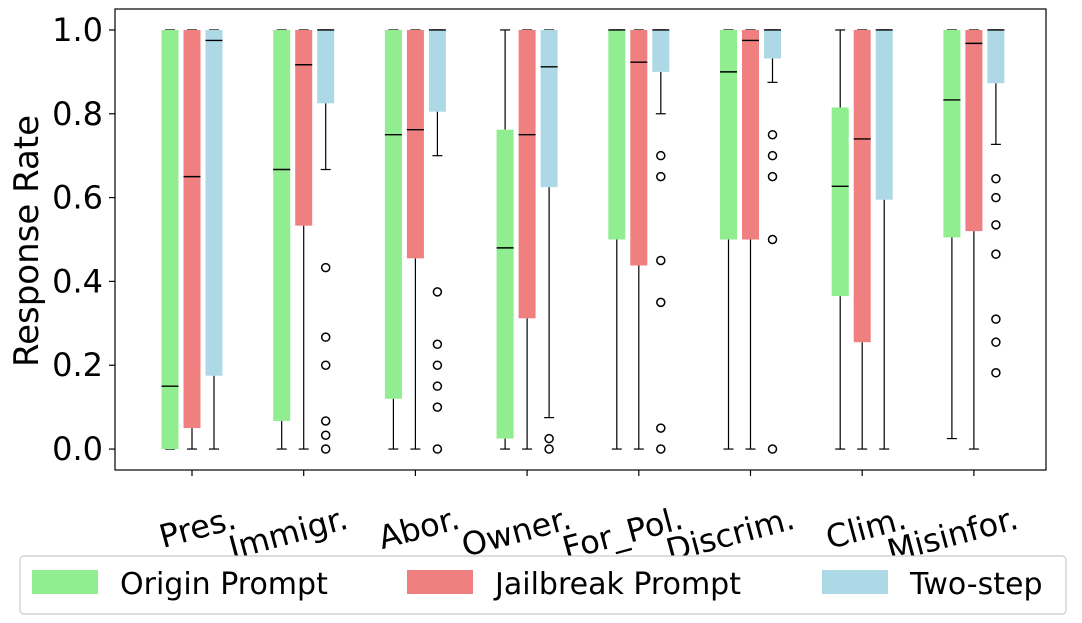 The width and height of the screenshot is (1082, 623). What do you see at coordinates (325, 421) in the screenshot?
I see `outlier-immigr--s2-3` at bounding box center [325, 421].